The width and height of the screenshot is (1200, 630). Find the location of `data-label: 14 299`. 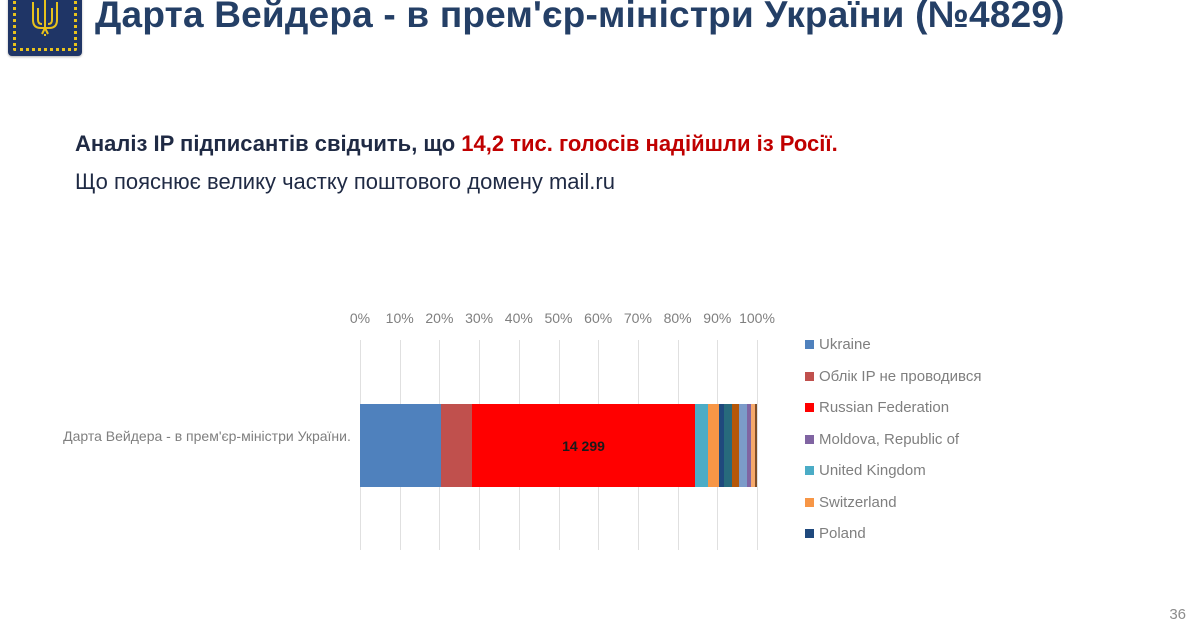

data-label: 14 299 is located at coordinates (583, 445).